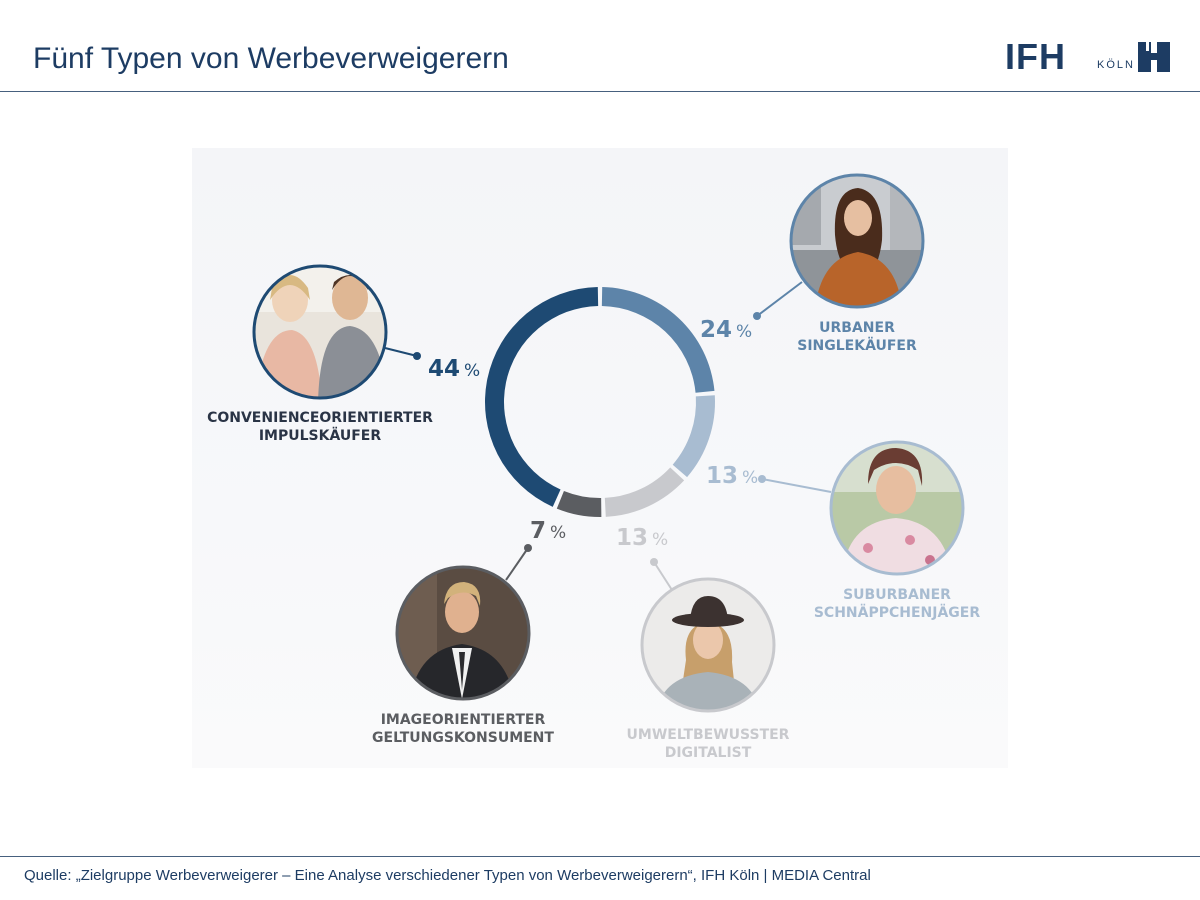  What do you see at coordinates (762, 479) in the screenshot?
I see `connector-dot-suburbaner` at bounding box center [762, 479].